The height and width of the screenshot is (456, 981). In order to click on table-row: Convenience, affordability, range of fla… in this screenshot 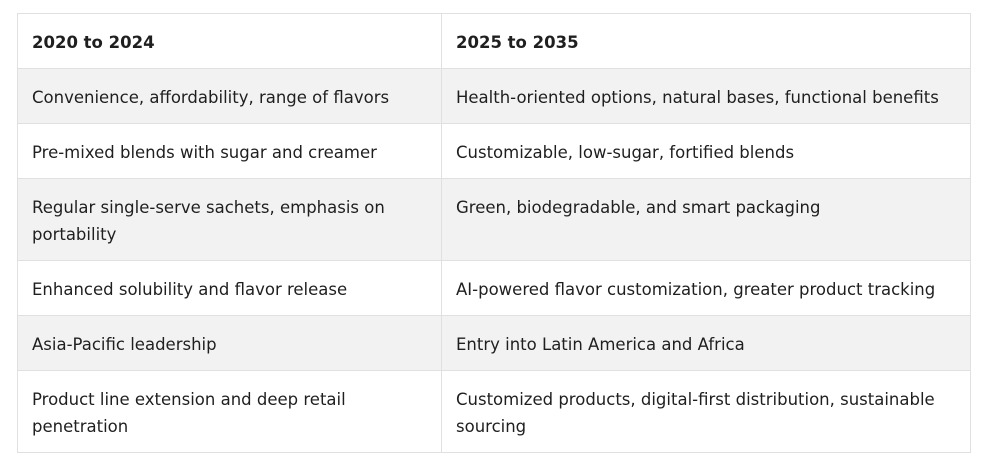, I will do `click(494, 96)`.